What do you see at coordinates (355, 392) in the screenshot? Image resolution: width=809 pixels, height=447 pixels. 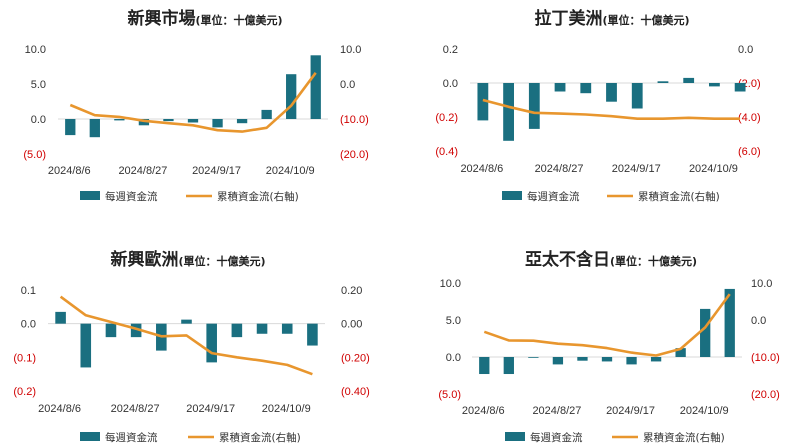 I see `right-axis-tick-label: (0.40)` at bounding box center [355, 392].